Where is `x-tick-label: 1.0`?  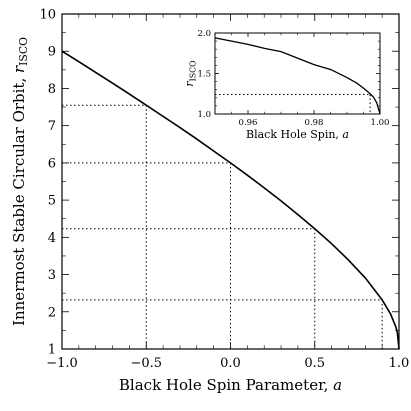
x-tick-label: 1.0 is located at coordinates (399, 363).